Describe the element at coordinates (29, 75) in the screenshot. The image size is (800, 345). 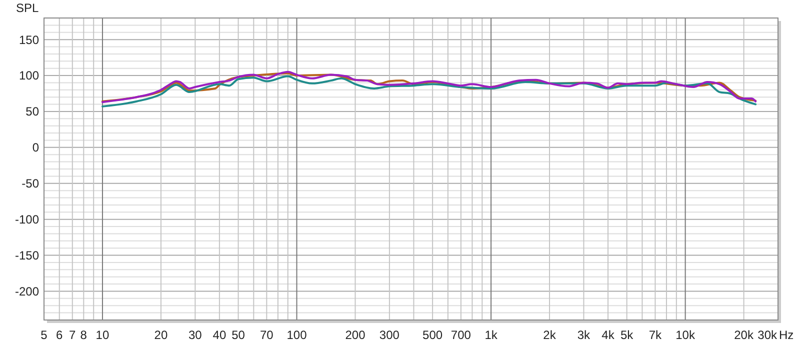
I see `y-tick-label: 100` at that location.